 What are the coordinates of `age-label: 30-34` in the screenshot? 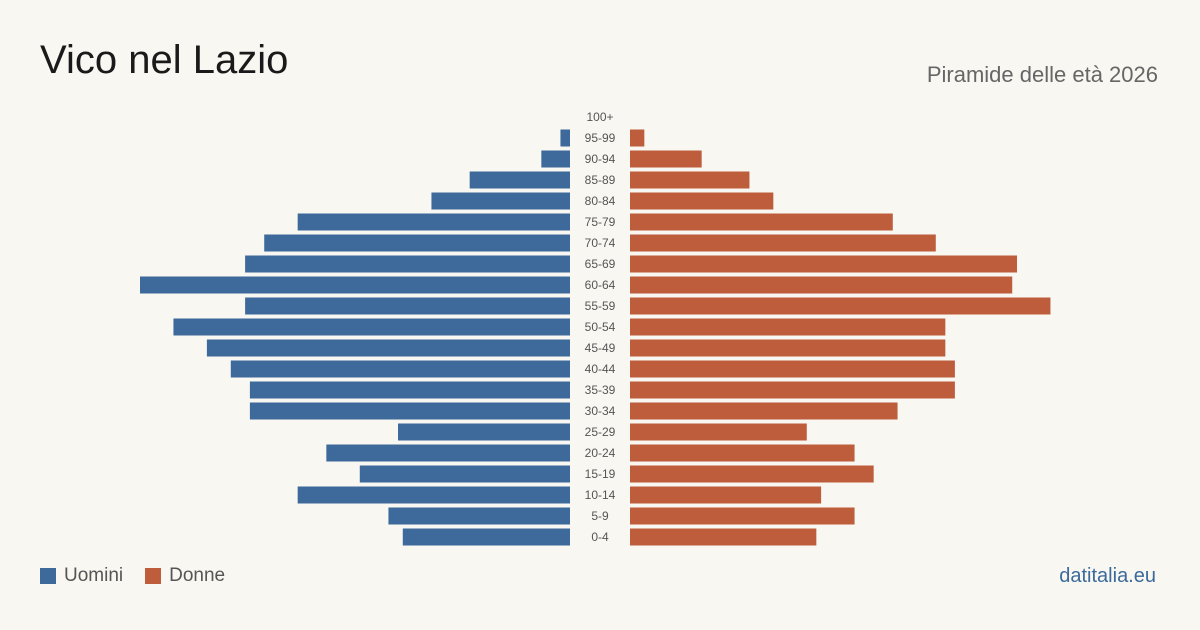 It's located at (600, 411).